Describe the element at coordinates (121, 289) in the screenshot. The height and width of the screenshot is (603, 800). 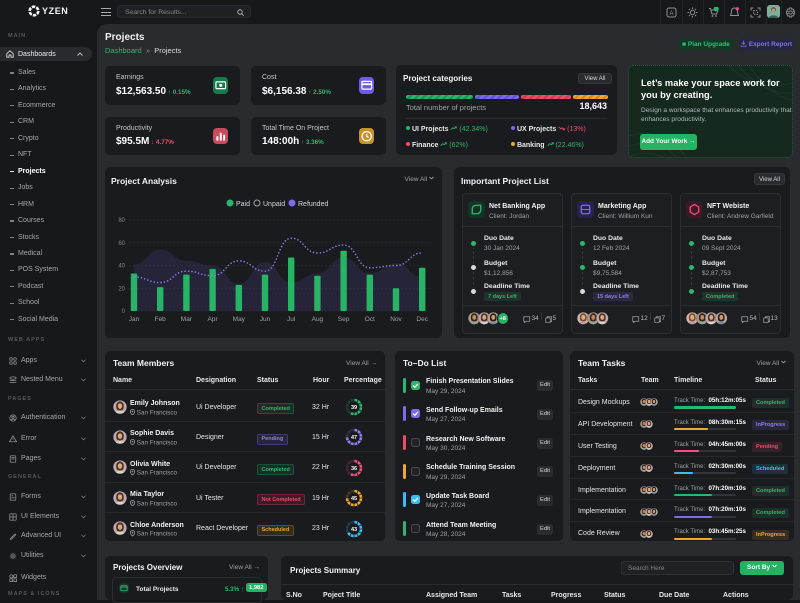
I see `svg-text: 20` at that location.